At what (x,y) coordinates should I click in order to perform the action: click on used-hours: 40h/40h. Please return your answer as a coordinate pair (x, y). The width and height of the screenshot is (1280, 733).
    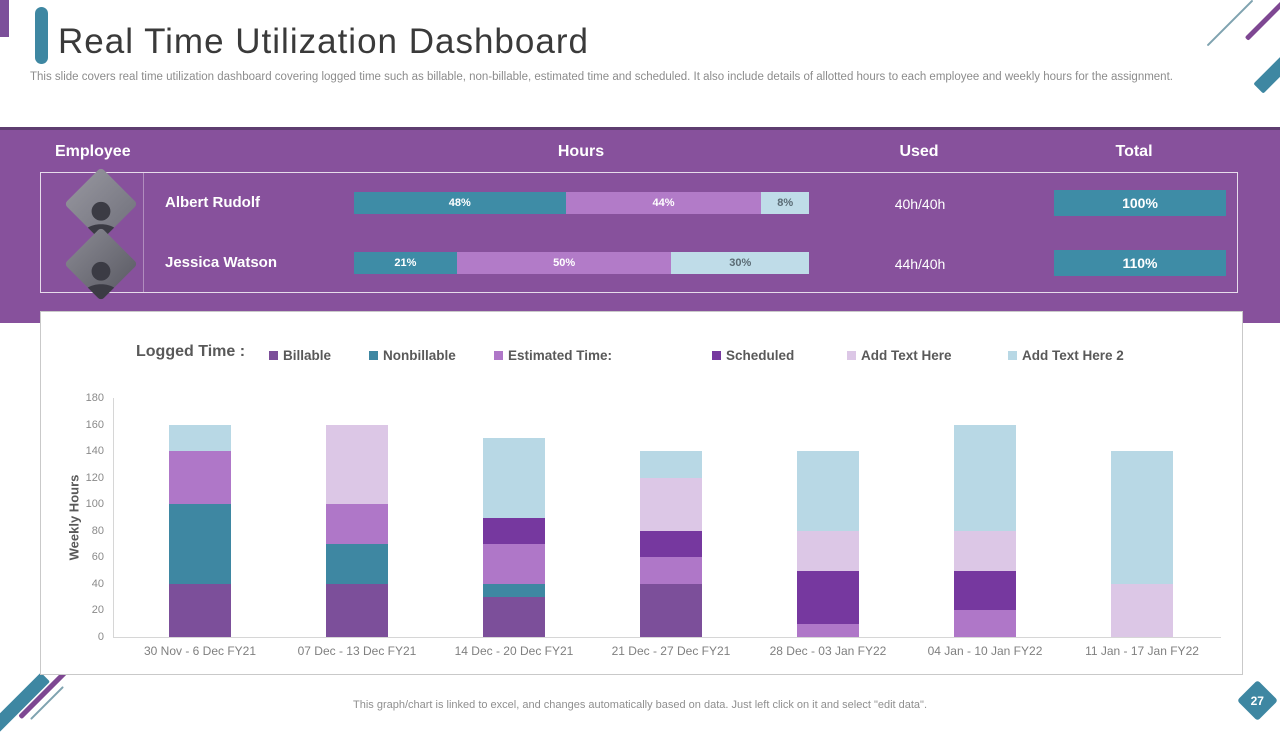
    Looking at the image, I should click on (920, 204).